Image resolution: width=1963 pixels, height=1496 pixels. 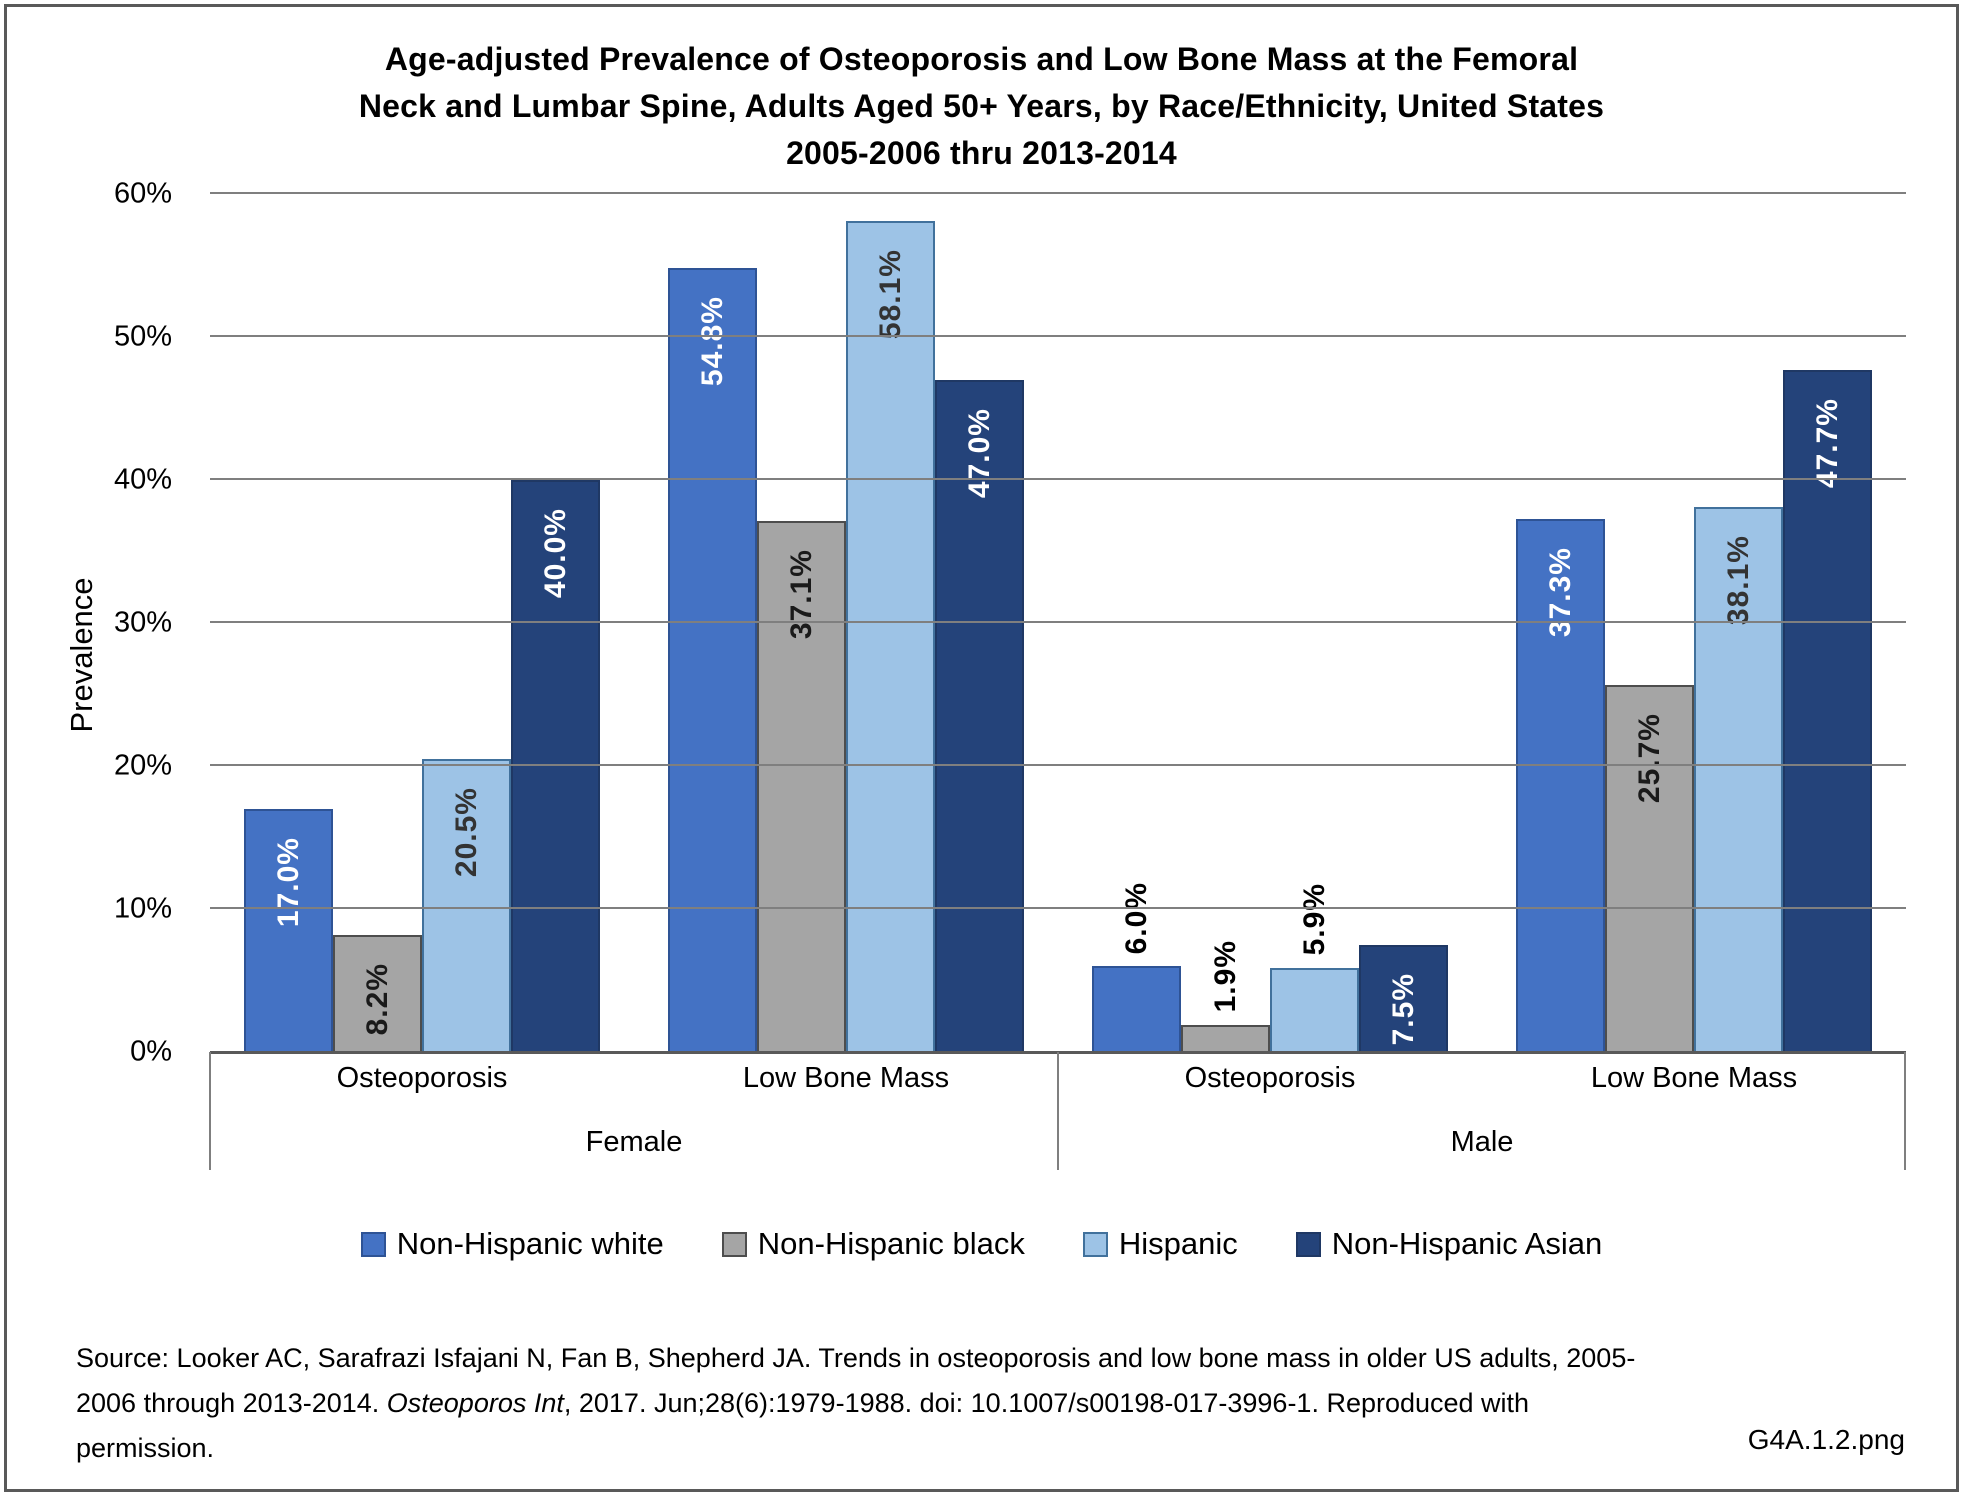 I want to click on group-label: Female, so click(x=634, y=1142).